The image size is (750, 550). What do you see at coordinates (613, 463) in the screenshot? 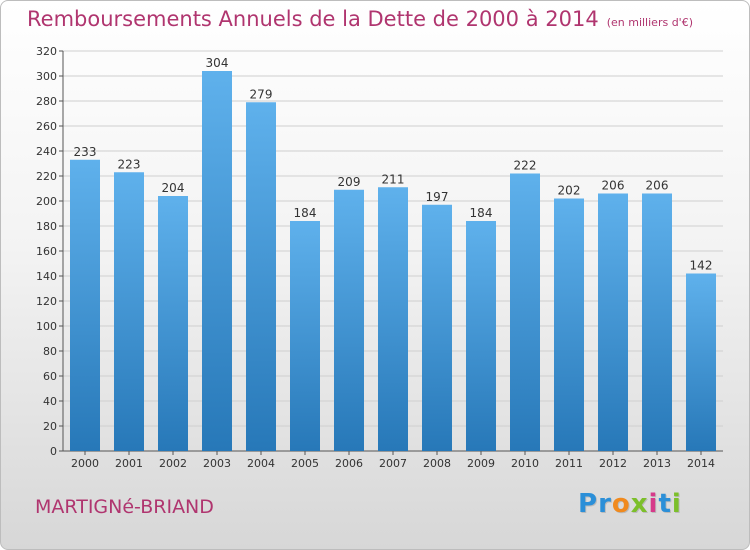
I see `x-tick-label-2012: 2012` at bounding box center [613, 463].